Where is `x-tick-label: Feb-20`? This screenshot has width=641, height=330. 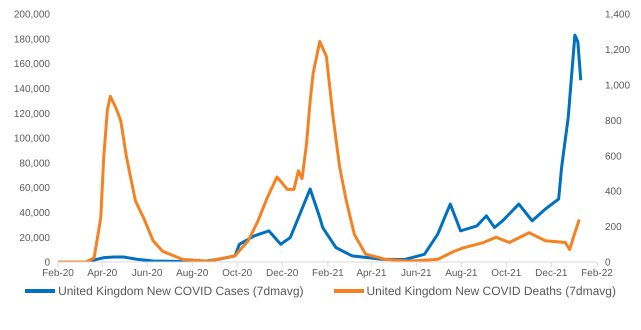 x-tick-label: Feb-20 is located at coordinates (58, 274).